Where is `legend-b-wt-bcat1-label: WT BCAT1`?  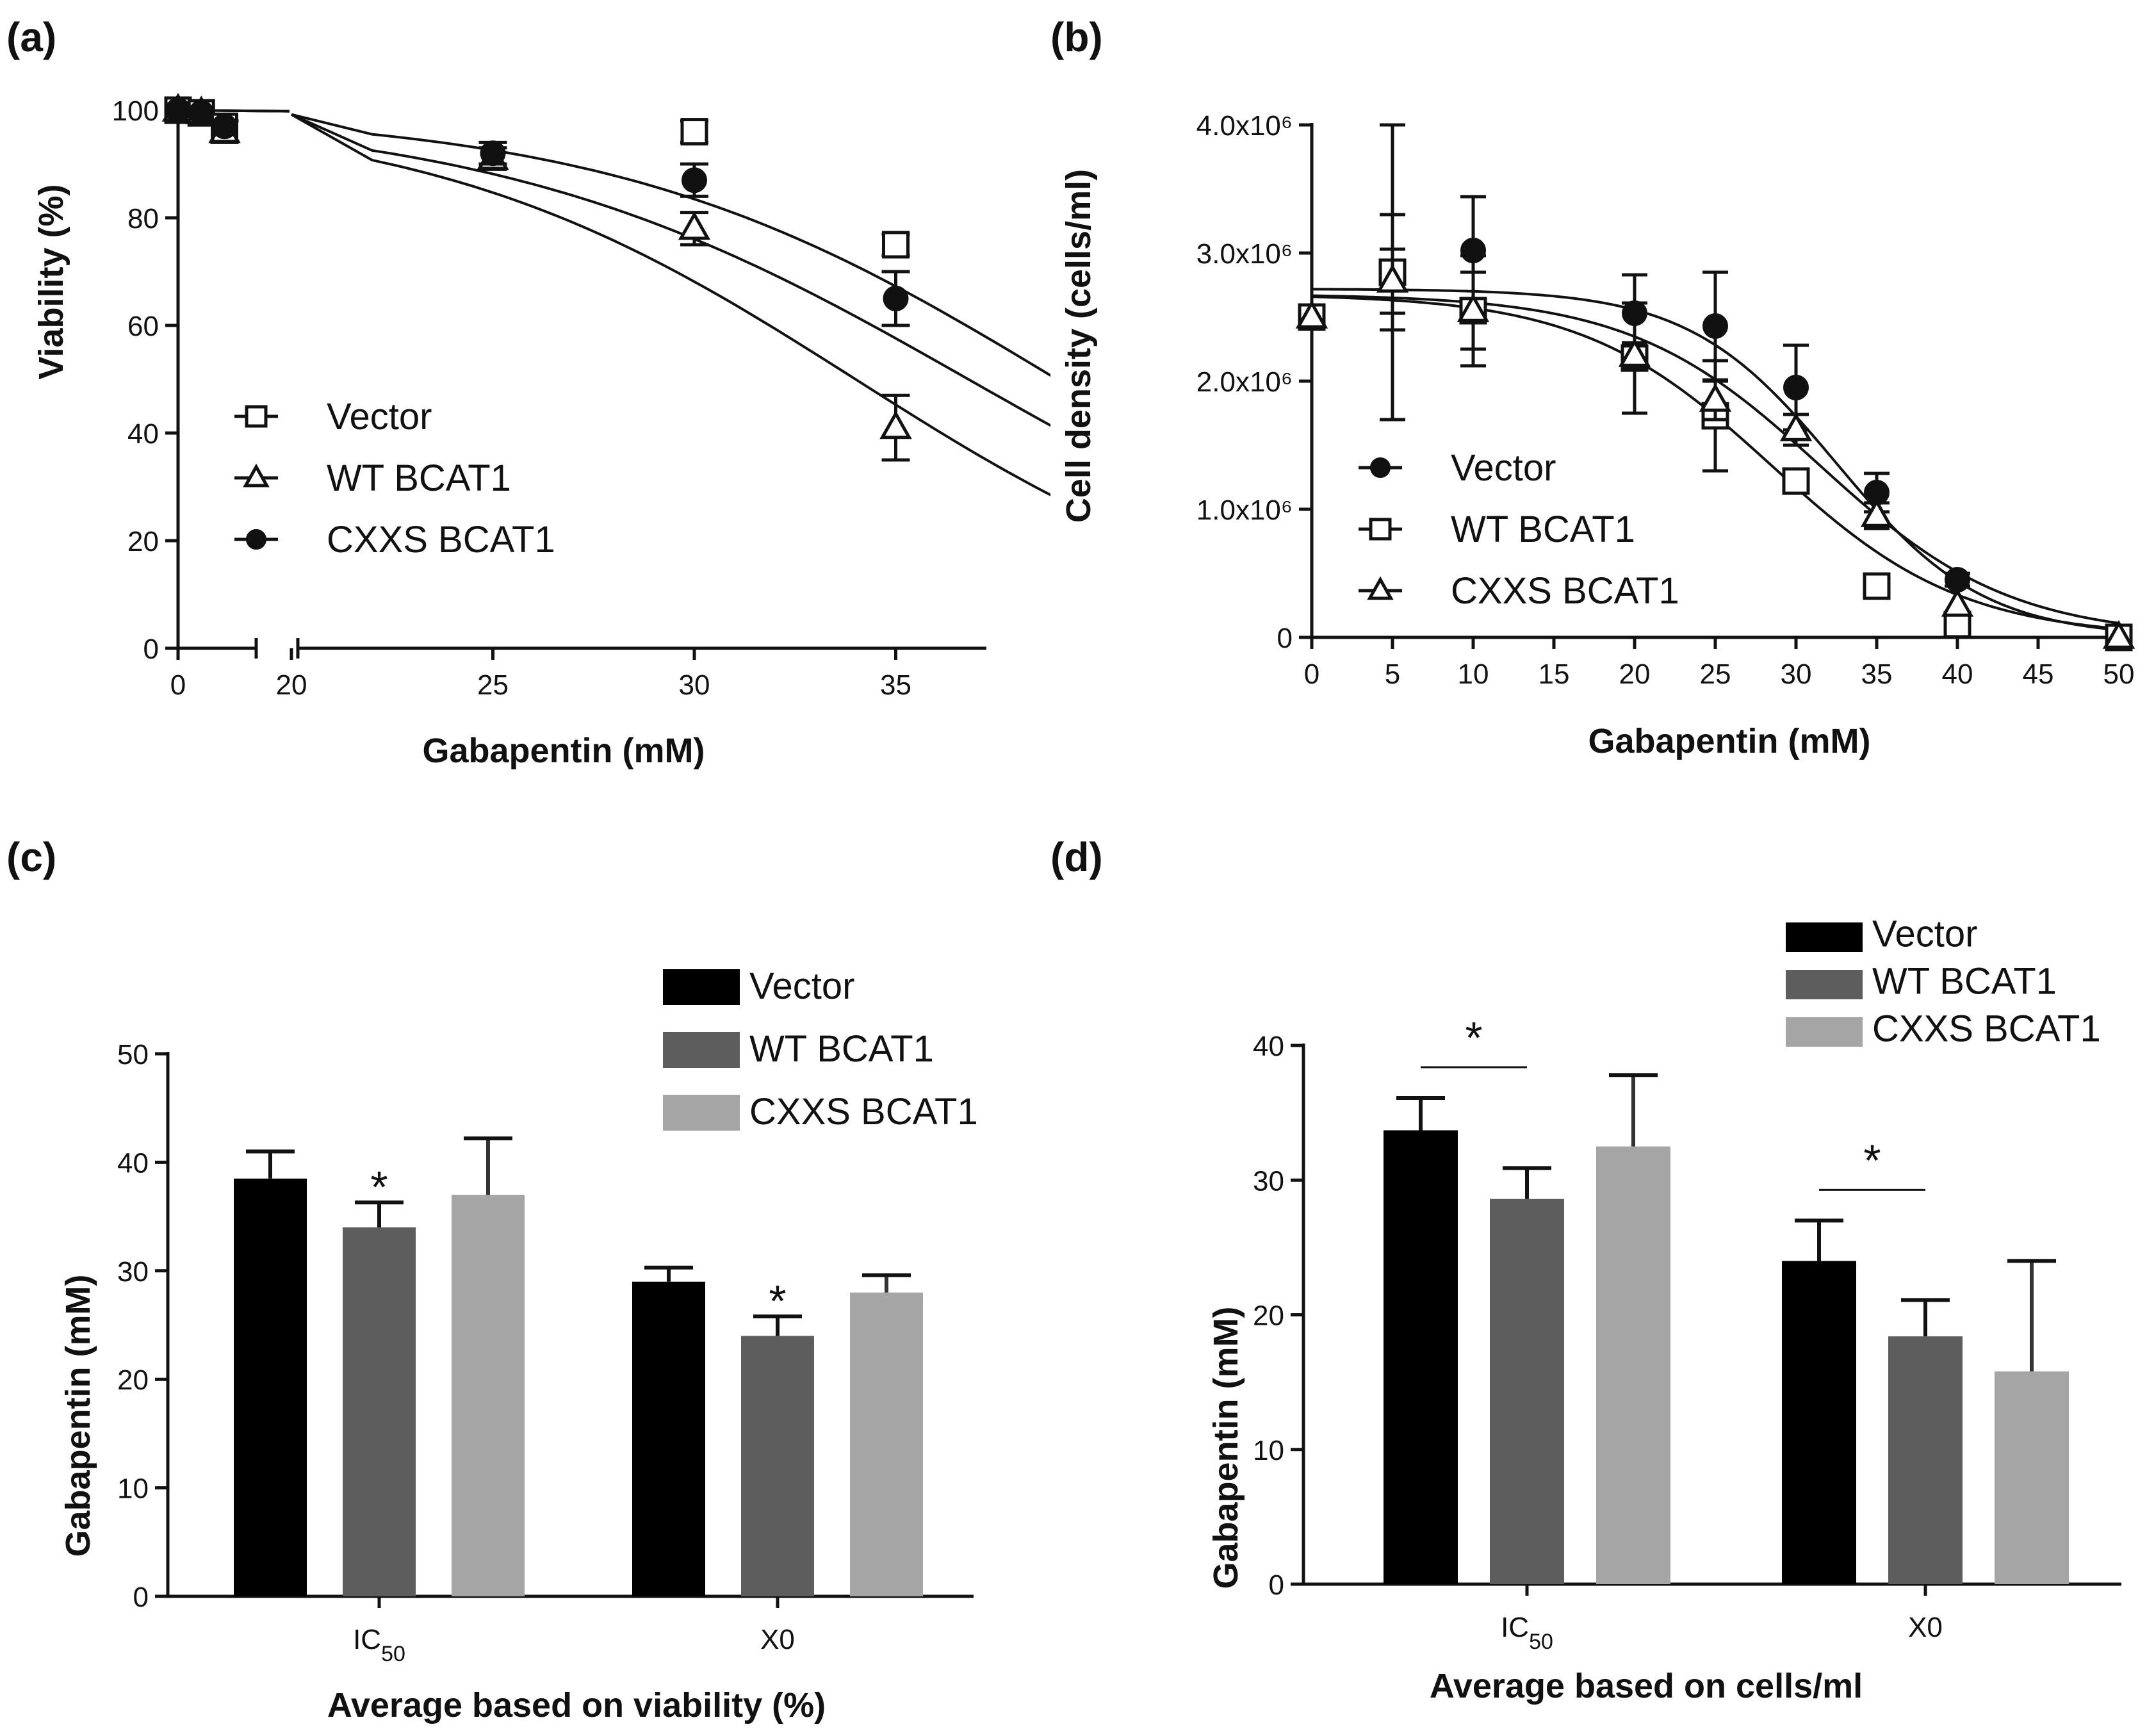
legend-b-wt-bcat1-label: WT BCAT1 is located at coordinates (1543, 529).